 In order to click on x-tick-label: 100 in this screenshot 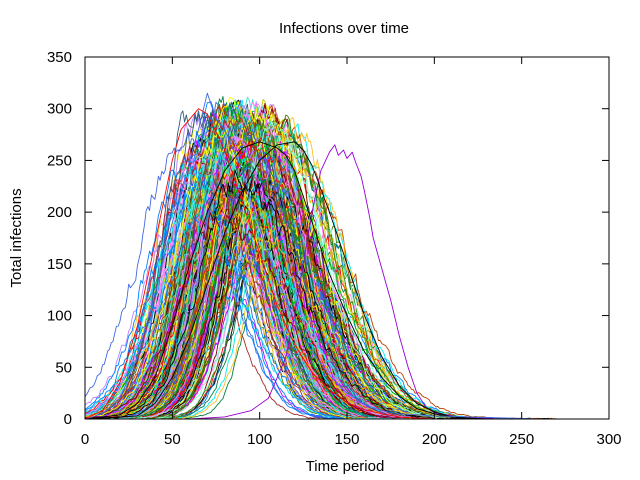, I will do `click(259, 439)`.